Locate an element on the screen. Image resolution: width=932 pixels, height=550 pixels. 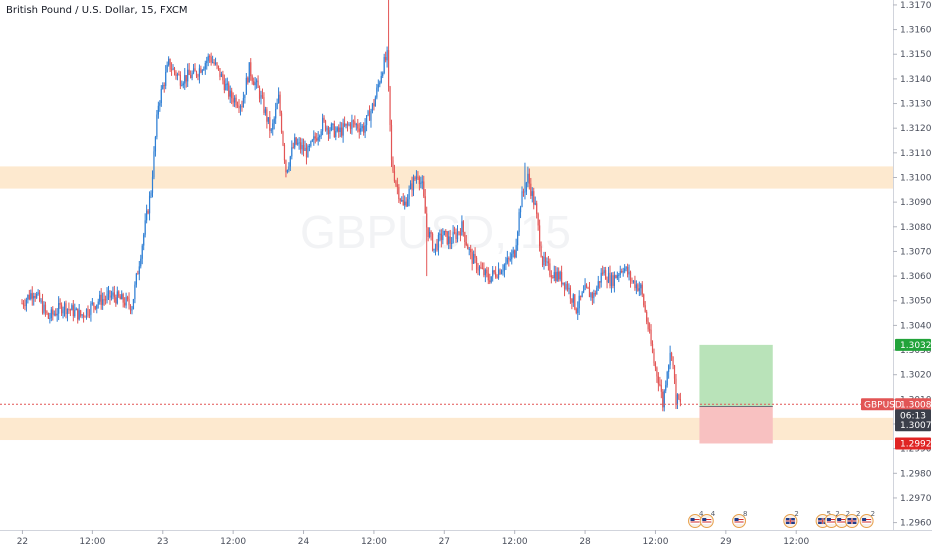
long-position-tool is located at coordinates (736, 394).